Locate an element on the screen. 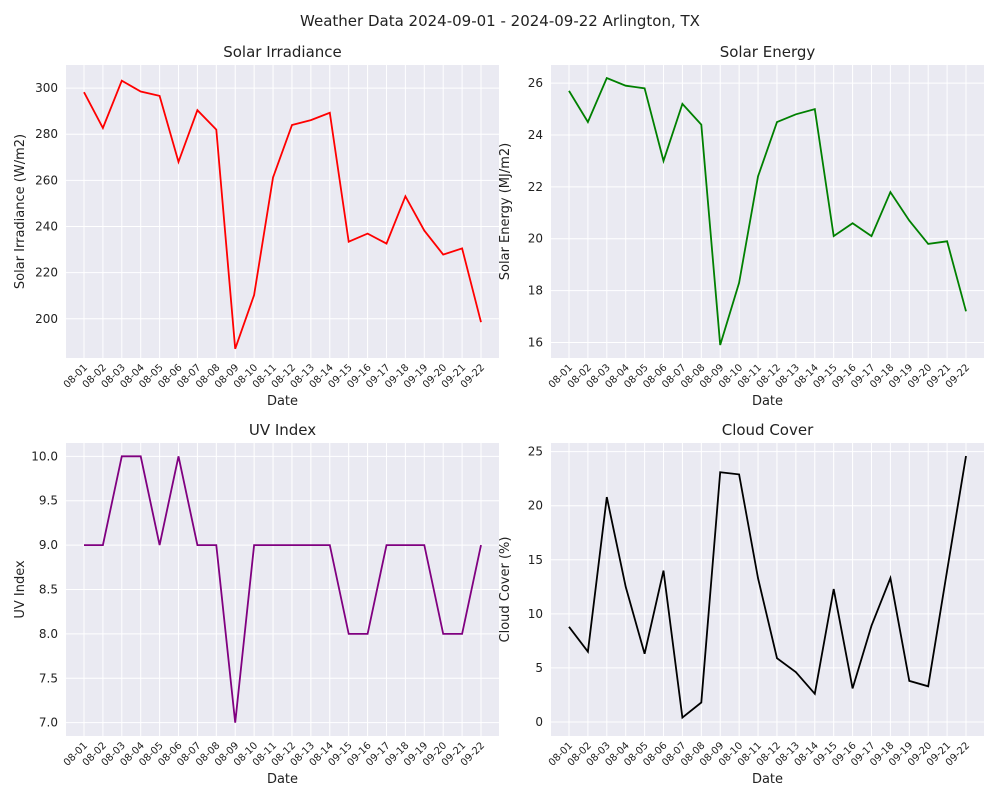 This screenshot has width=1000, height=800. uv-index-y-tick-label: 8.0 is located at coordinates (48, 634).